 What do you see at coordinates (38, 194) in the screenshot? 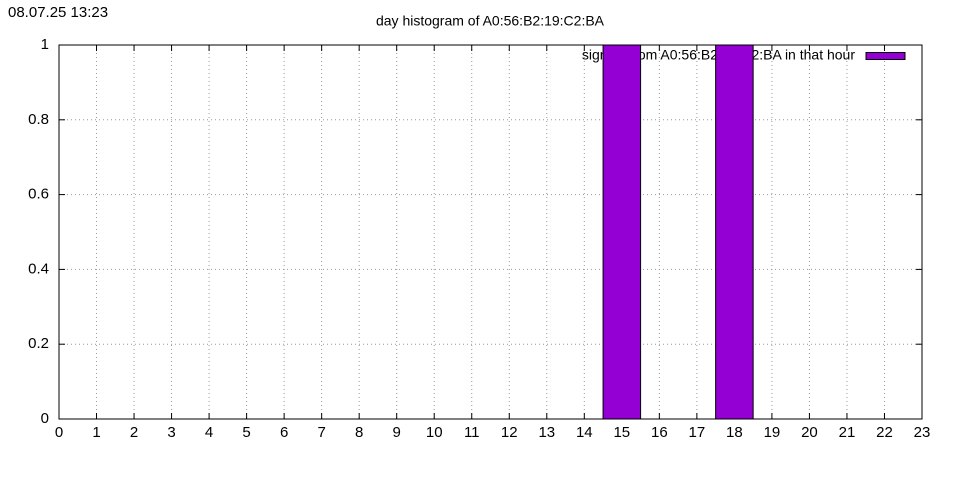
I see `y-tick-label: 0.6` at bounding box center [38, 194].